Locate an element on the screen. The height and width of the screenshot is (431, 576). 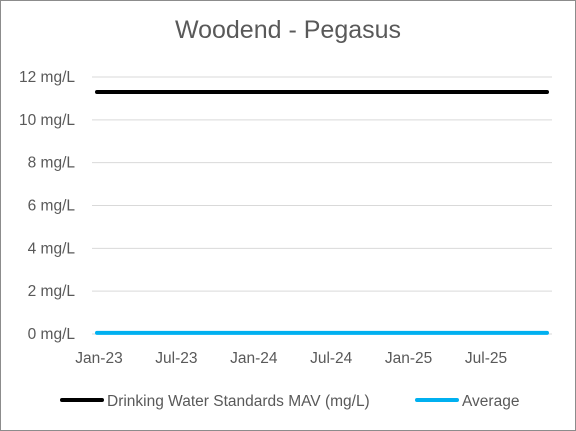
y-tick-label: 2 mg/L is located at coordinates (52, 291).